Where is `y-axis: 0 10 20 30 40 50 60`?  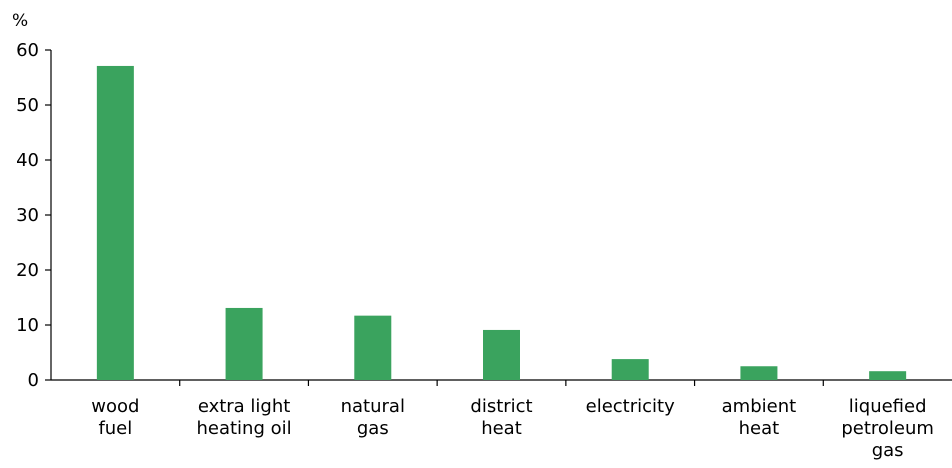
y-axis: 0 10 20 30 40 50 60 is located at coordinates (34, 215).